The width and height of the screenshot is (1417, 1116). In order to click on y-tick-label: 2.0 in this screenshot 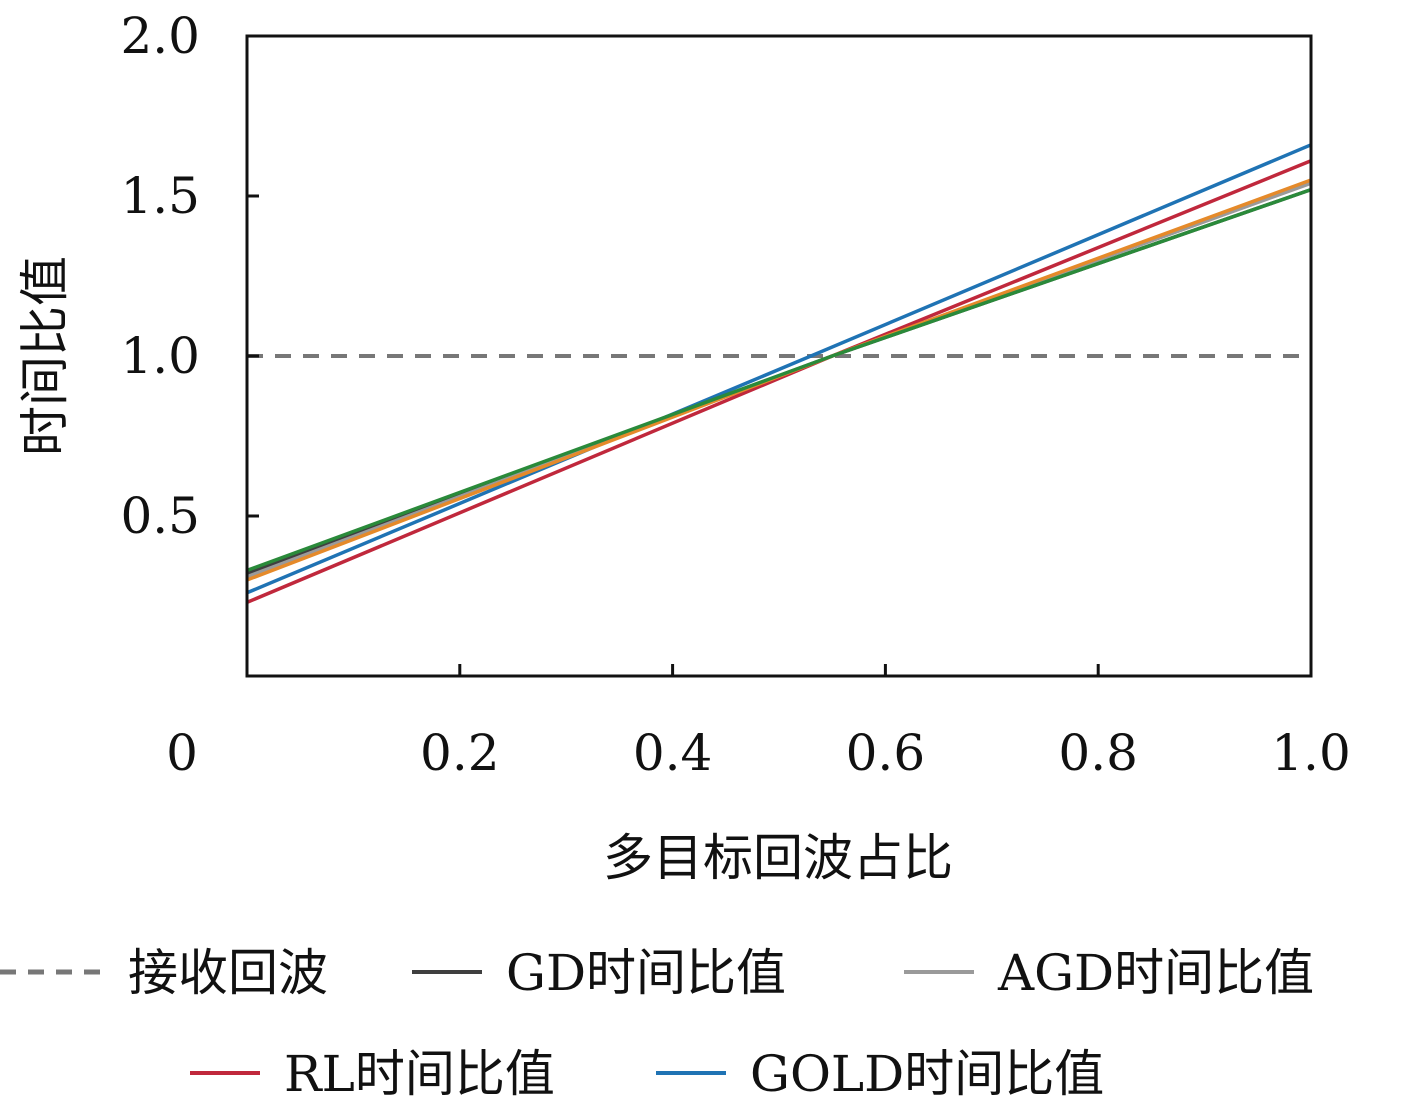, I will do `click(160, 36)`.